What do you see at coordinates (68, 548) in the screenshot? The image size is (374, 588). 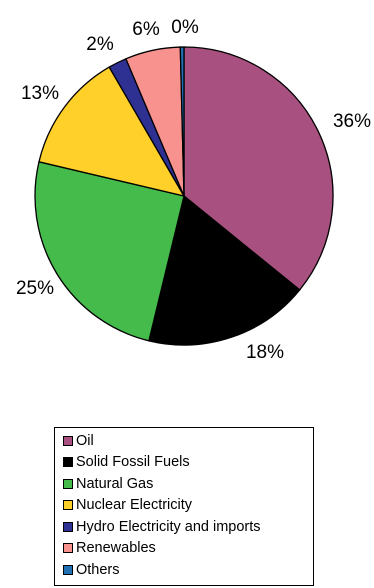 I see `legend-swatch-renewables` at bounding box center [68, 548].